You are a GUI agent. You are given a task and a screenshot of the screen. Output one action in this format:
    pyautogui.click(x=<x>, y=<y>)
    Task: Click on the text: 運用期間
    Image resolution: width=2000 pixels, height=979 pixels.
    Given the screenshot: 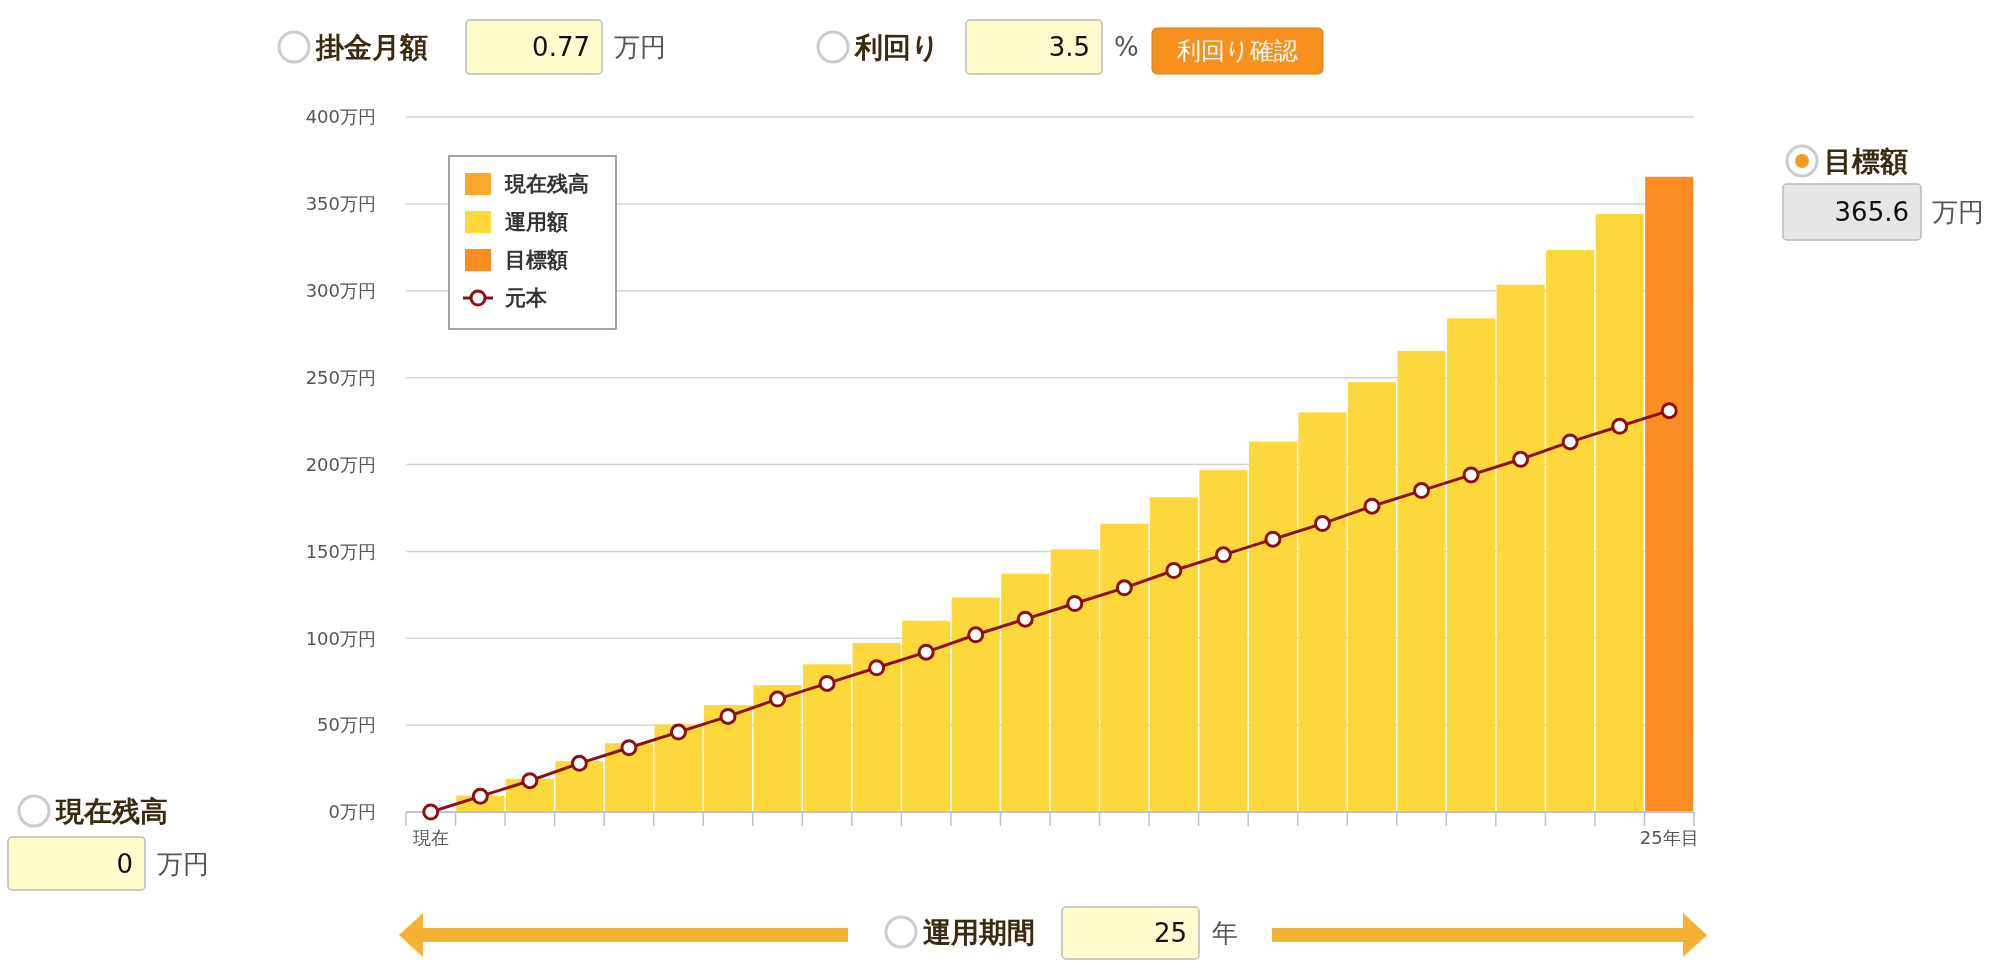 What is the action you would take?
    pyautogui.click(x=979, y=932)
    